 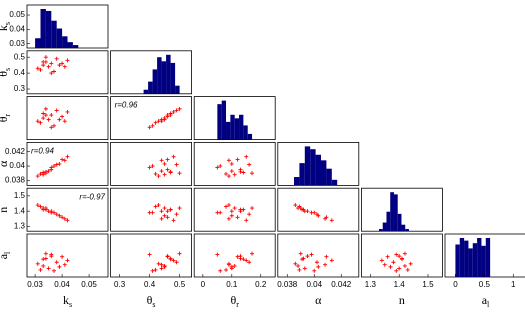 I want to click on axis-label: θr, so click(x=234, y=301).